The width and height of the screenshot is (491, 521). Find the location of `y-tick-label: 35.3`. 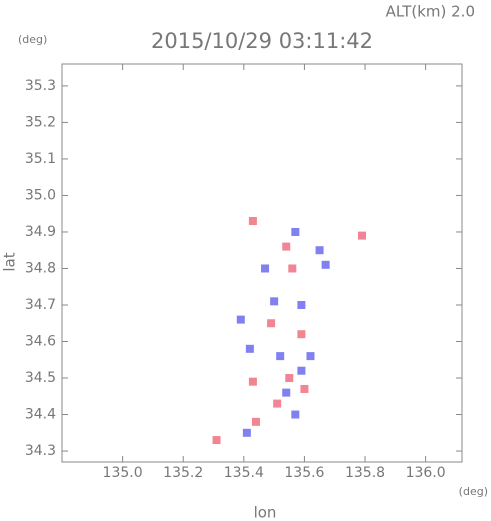

y-tick-label: 35.3 is located at coordinates (40, 86).